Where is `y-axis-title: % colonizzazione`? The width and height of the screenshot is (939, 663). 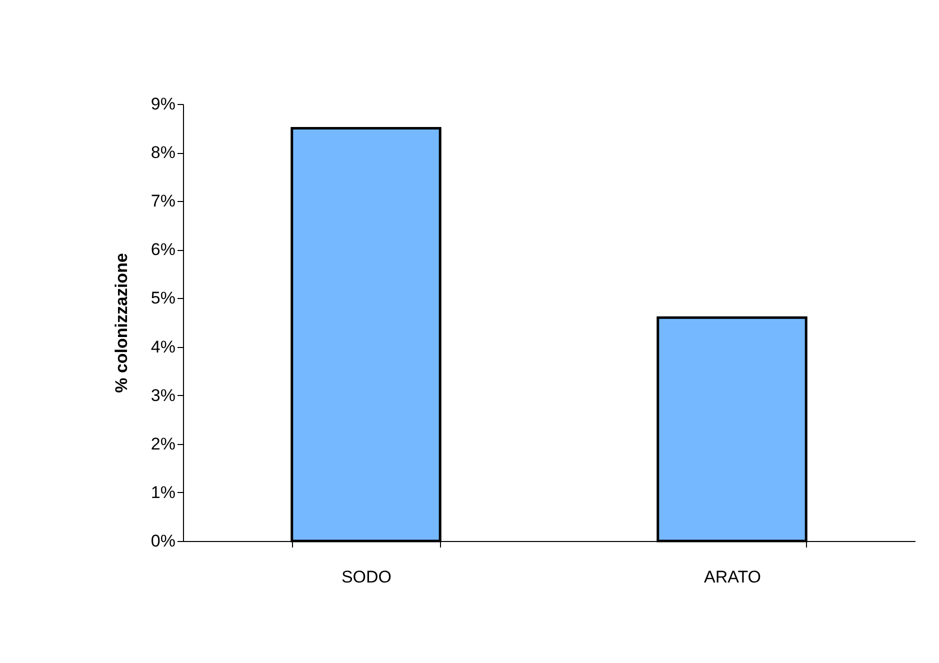
y-axis-title: % colonizzazione is located at coordinates (121, 323).